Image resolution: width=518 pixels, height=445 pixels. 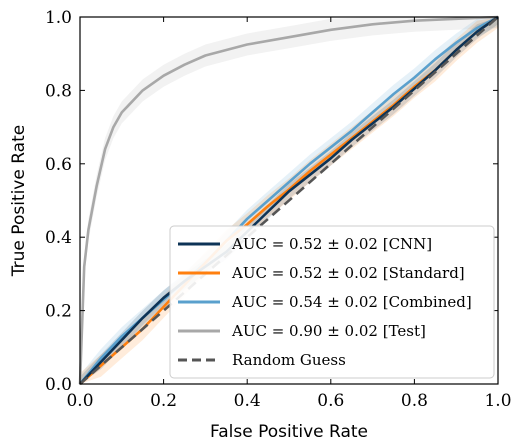 I want to click on y-axis-label: True Positive Rate, so click(x=19, y=201).